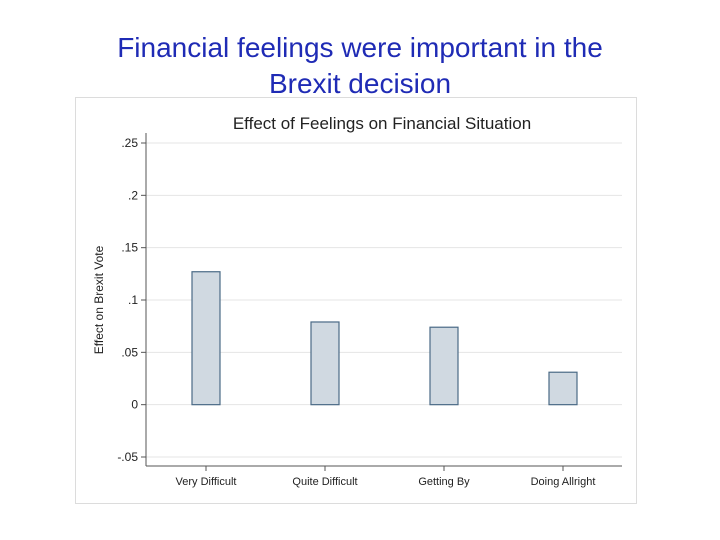 This screenshot has width=720, height=540. I want to click on y-tick-label: -.05, so click(127, 457).